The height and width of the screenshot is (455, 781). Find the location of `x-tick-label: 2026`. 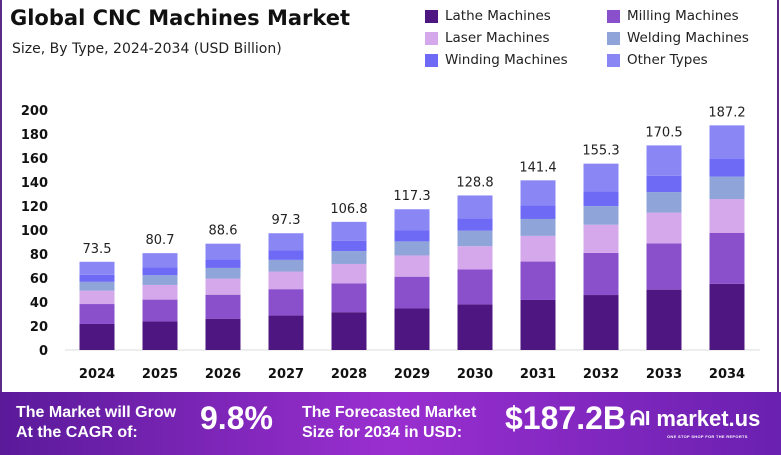

x-tick-label: 2026 is located at coordinates (223, 374).